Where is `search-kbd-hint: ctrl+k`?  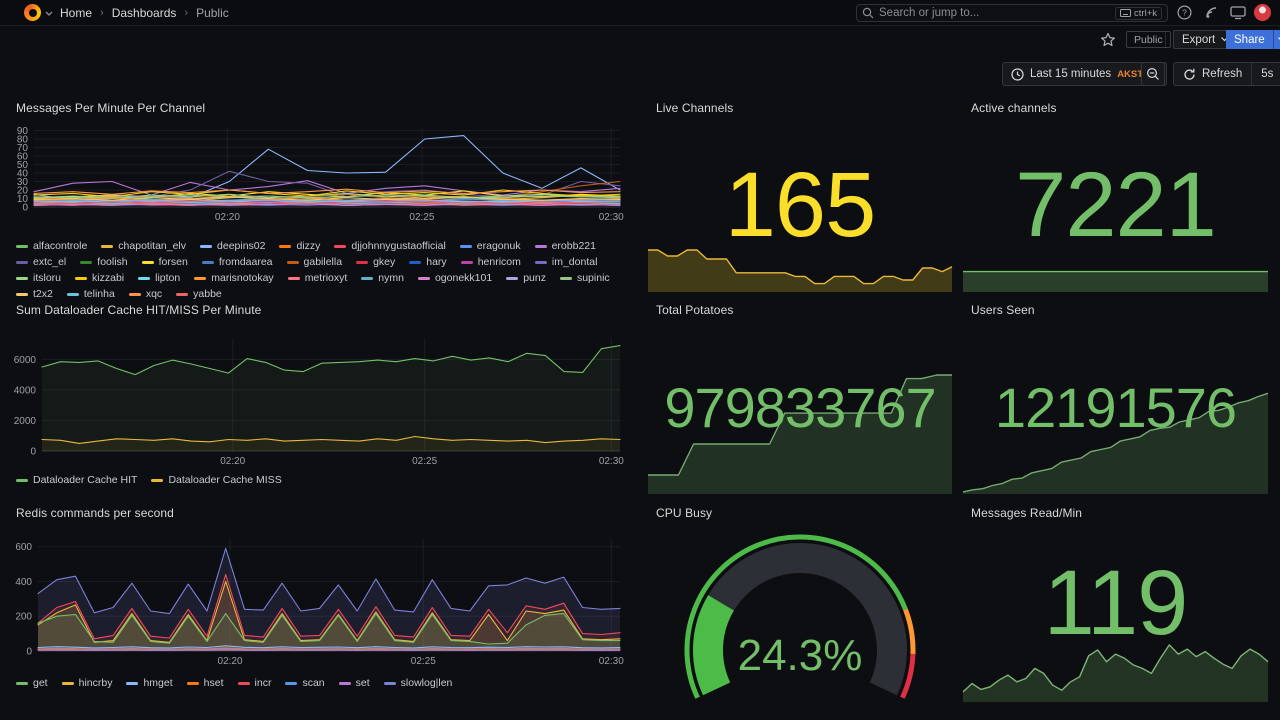 search-kbd-hint: ctrl+k is located at coordinates (1138, 13).